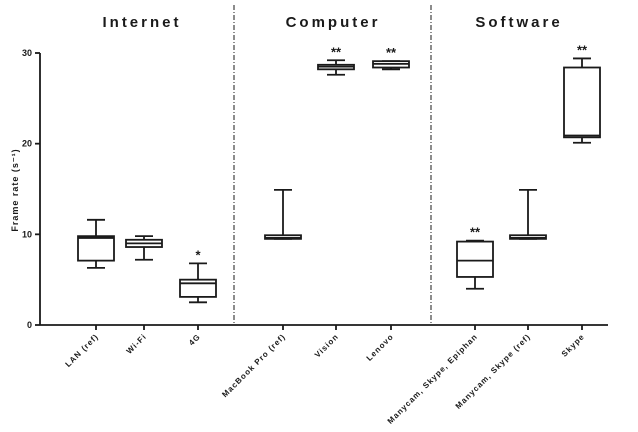  Describe the element at coordinates (518, 22) in the screenshot. I see `group-title: Software` at that location.